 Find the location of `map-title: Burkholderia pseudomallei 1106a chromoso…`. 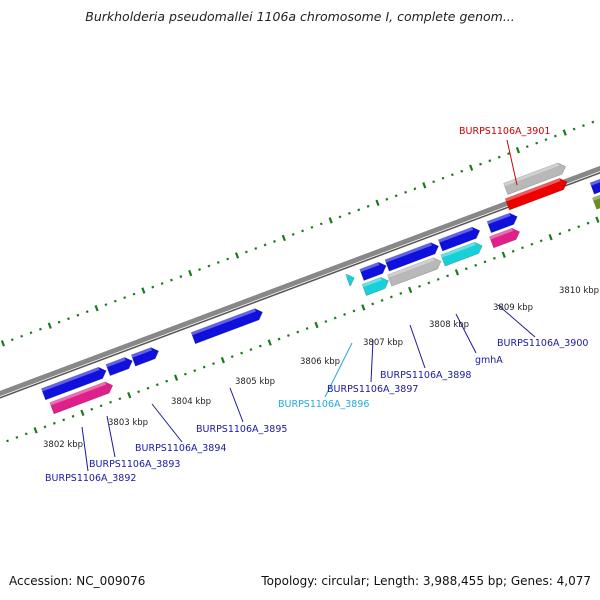

map-title: Burkholderia pseudomallei 1106a chromoso… is located at coordinates (300, 16).